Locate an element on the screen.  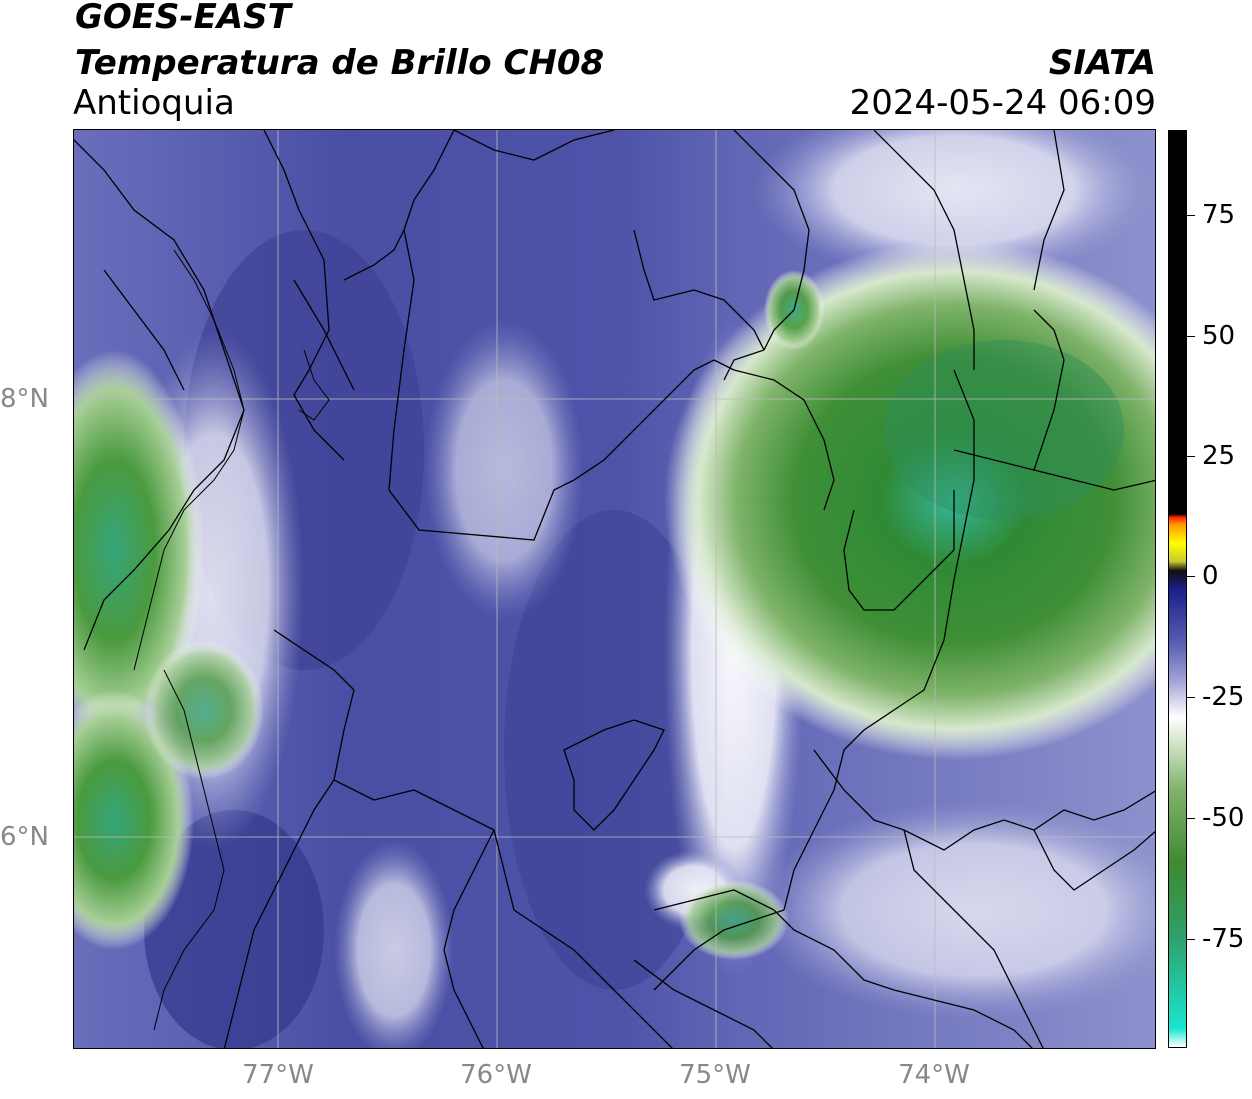
warm-band-northeast is located at coordinates (954, 205).